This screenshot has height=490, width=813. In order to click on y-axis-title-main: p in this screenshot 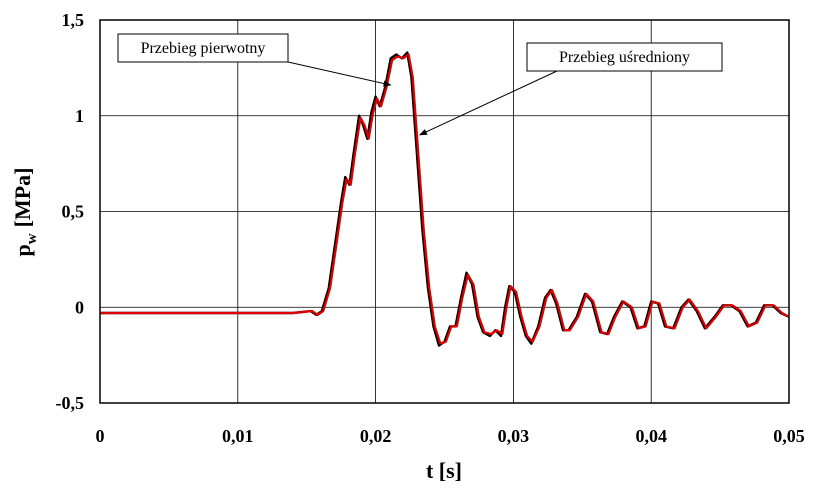, I will do `click(22, 250)`.